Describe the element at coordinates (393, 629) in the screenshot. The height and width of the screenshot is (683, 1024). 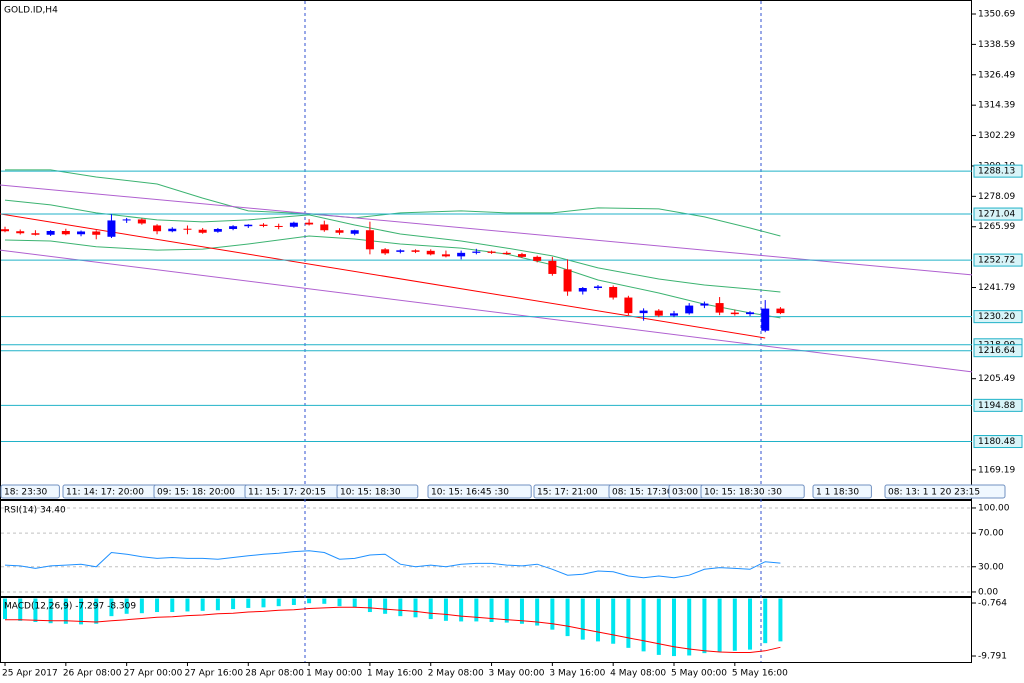
I see `signal-line` at that location.